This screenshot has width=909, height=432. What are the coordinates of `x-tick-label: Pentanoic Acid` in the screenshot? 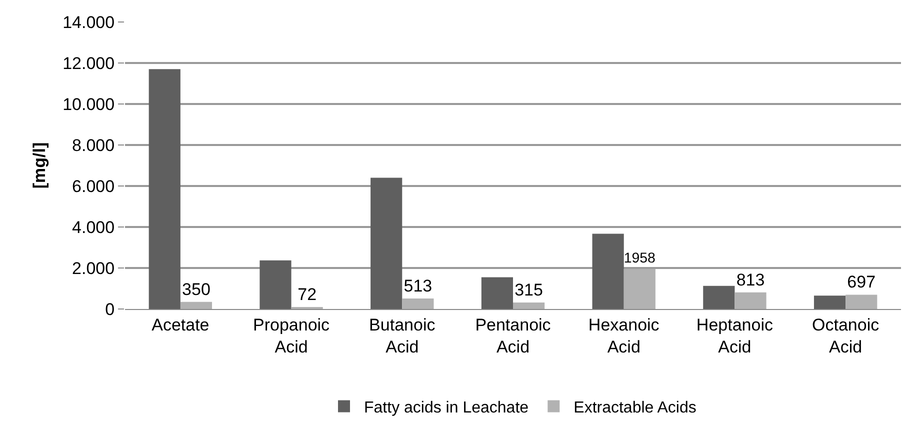 It's located at (513, 335).